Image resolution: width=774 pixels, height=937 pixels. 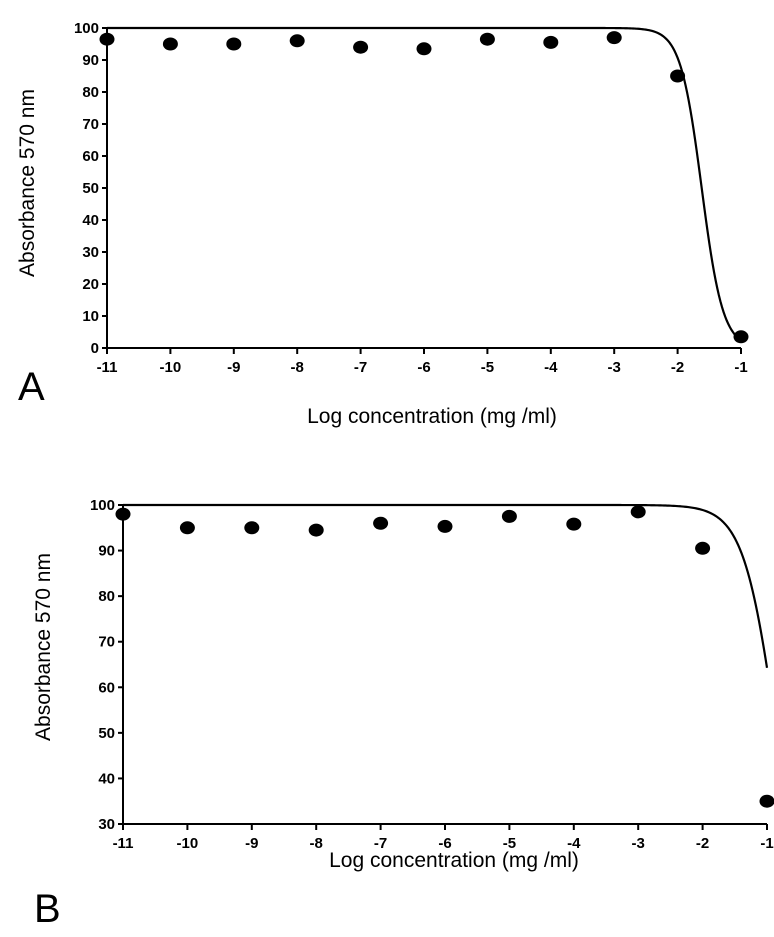 I want to click on panel-letter: A, so click(x=31, y=387).